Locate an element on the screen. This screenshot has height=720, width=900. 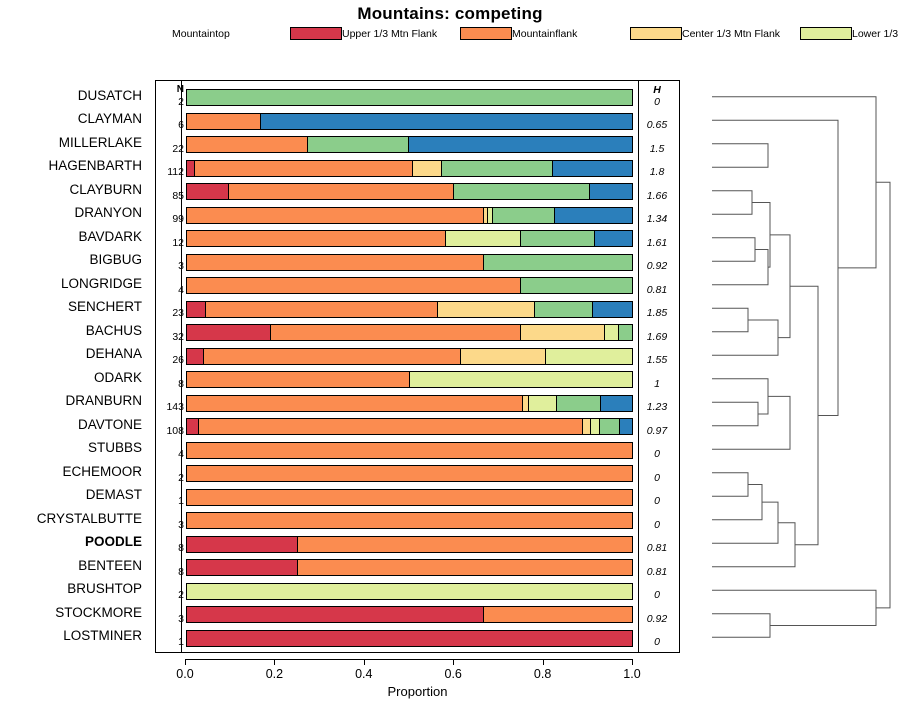
row-n-value: 1 is located at coordinates (170, 642).